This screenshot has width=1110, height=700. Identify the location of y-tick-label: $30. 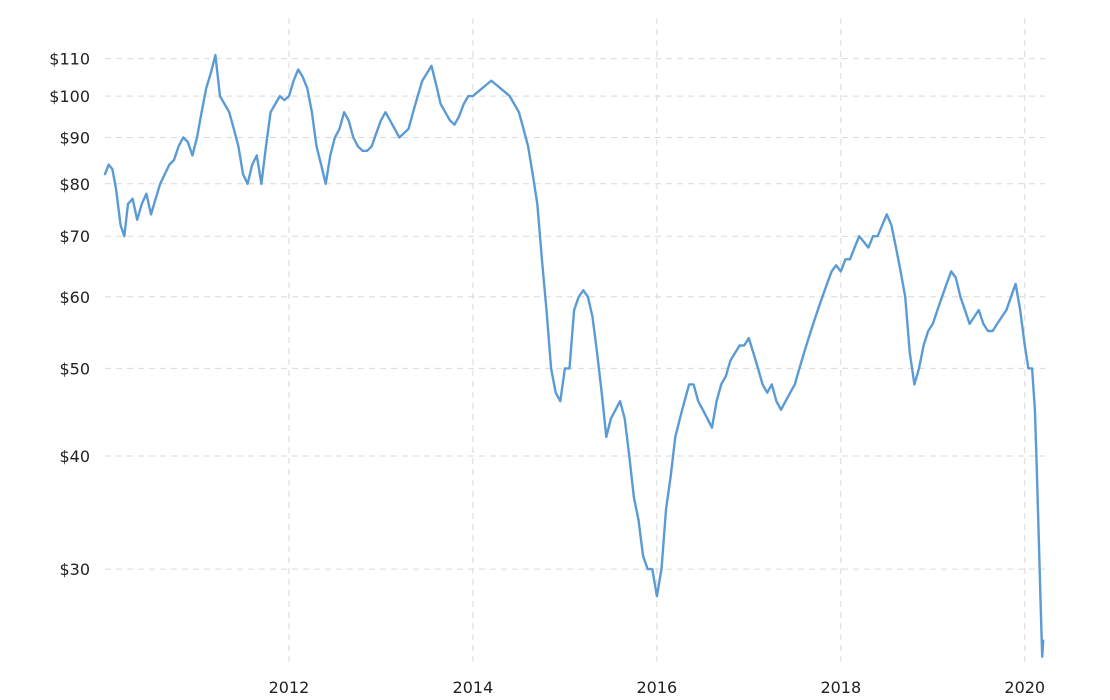
(74, 569).